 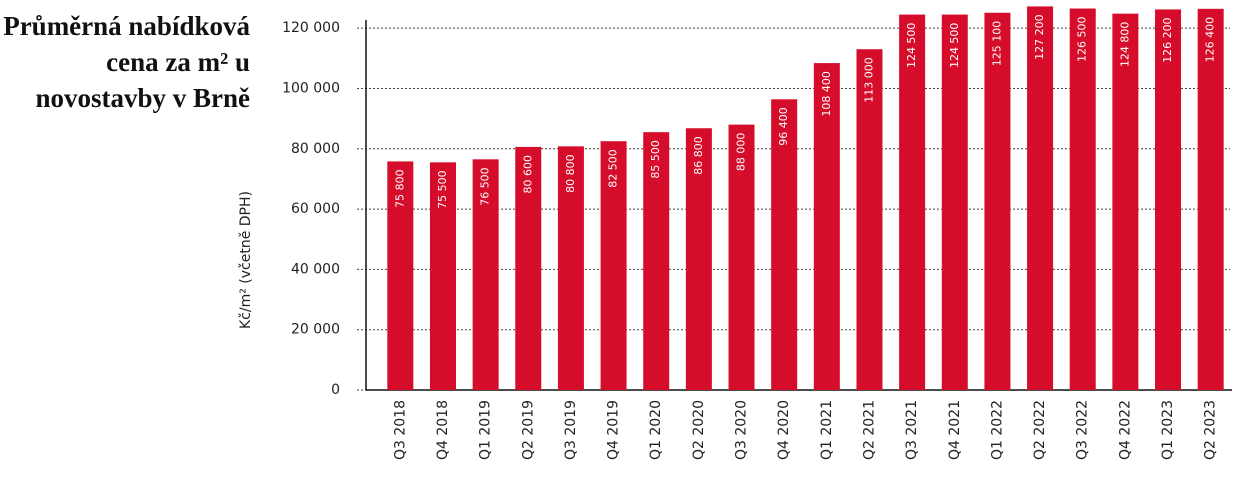 I want to click on x-tick-label: Q1 2022, so click(x=997, y=430).